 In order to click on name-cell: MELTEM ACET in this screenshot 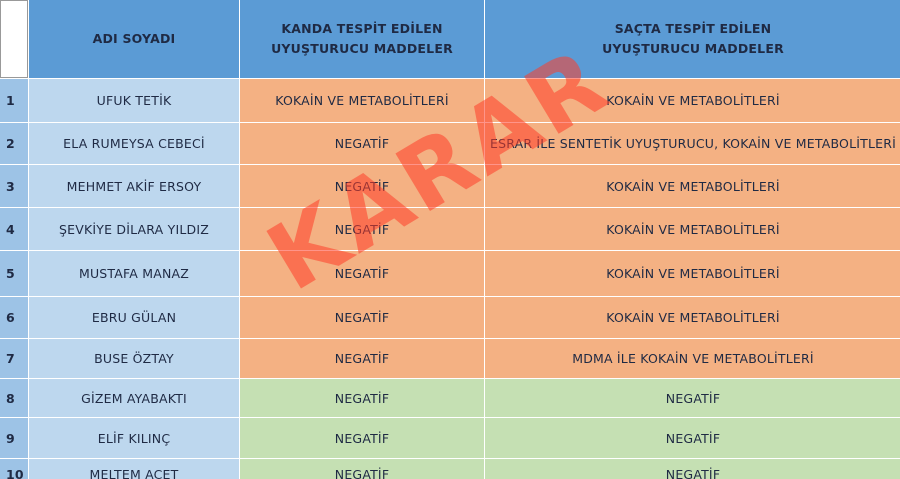, I will do `click(134, 469)`.